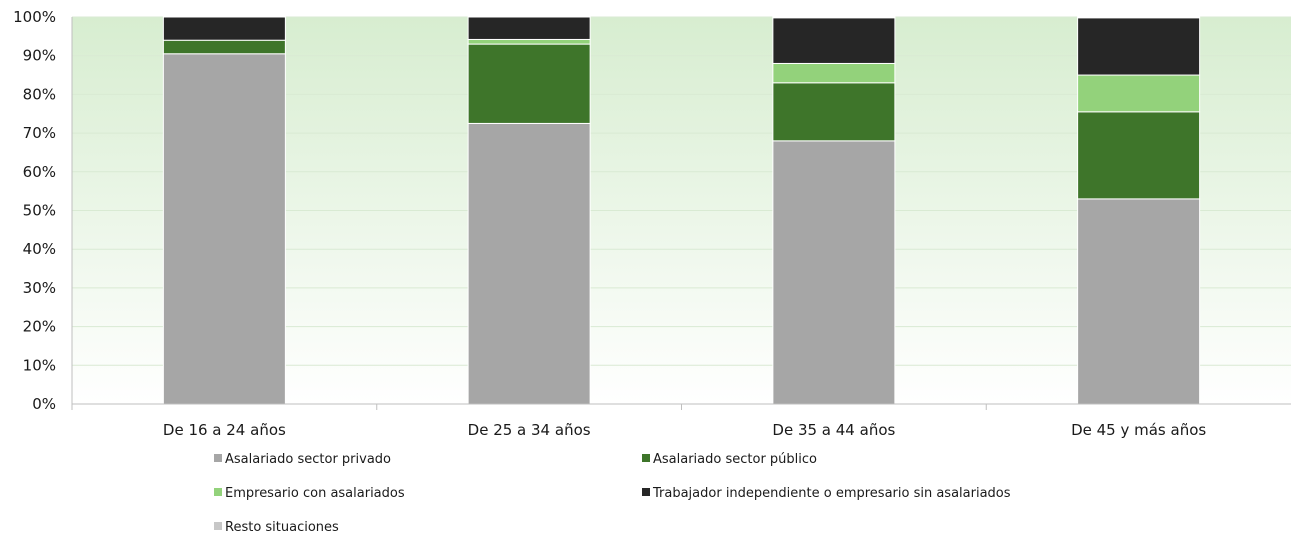 The height and width of the screenshot is (540, 1291). What do you see at coordinates (39, 172) in the screenshot?
I see `y-tick-label: 60%` at bounding box center [39, 172].